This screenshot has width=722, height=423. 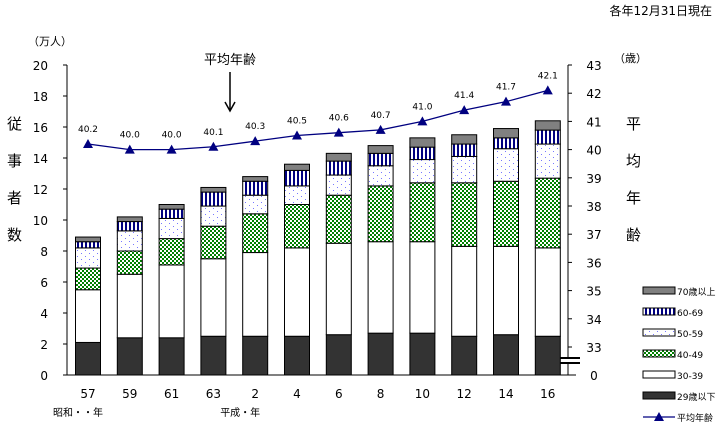 I want to click on avg-age-label: 41.7, so click(x=506, y=88).